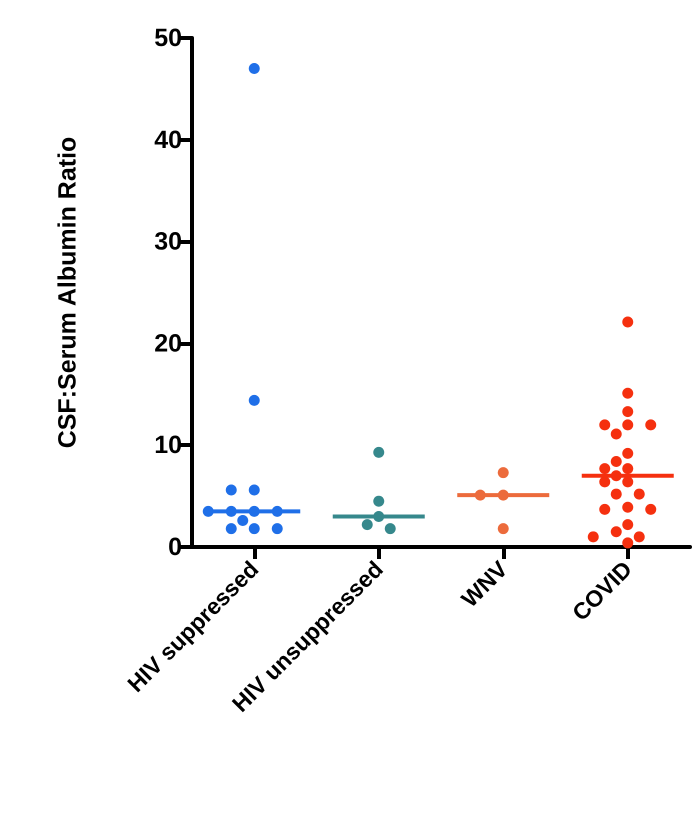  What do you see at coordinates (168, 343) in the screenshot?
I see `y-tick-label: 20` at bounding box center [168, 343].